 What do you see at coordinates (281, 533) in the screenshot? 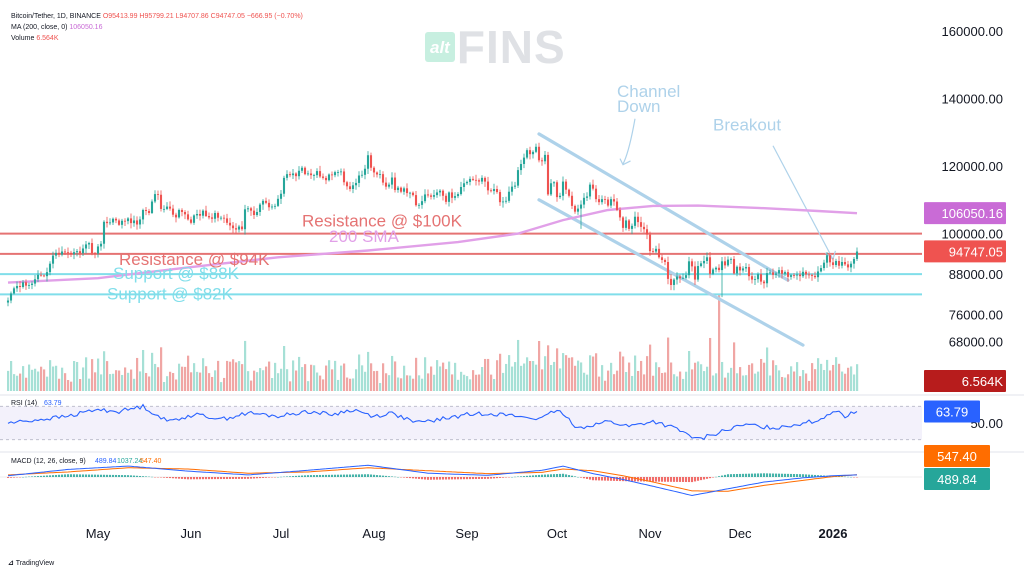
I see `time-tick-label: Jul` at bounding box center [281, 533].